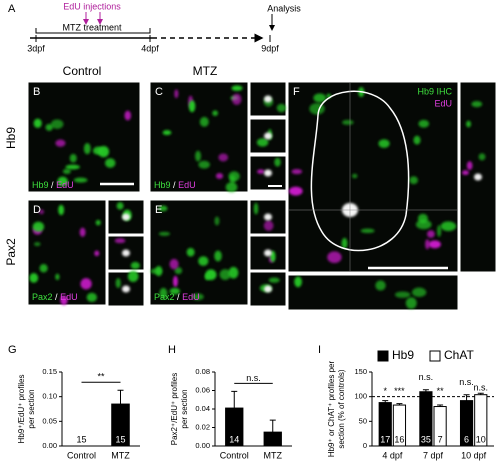 This screenshot has height=468, width=500. Describe the element at coordinates (474, 455) in the screenshot. I see `x-tick-label: 10 dpf` at that location.